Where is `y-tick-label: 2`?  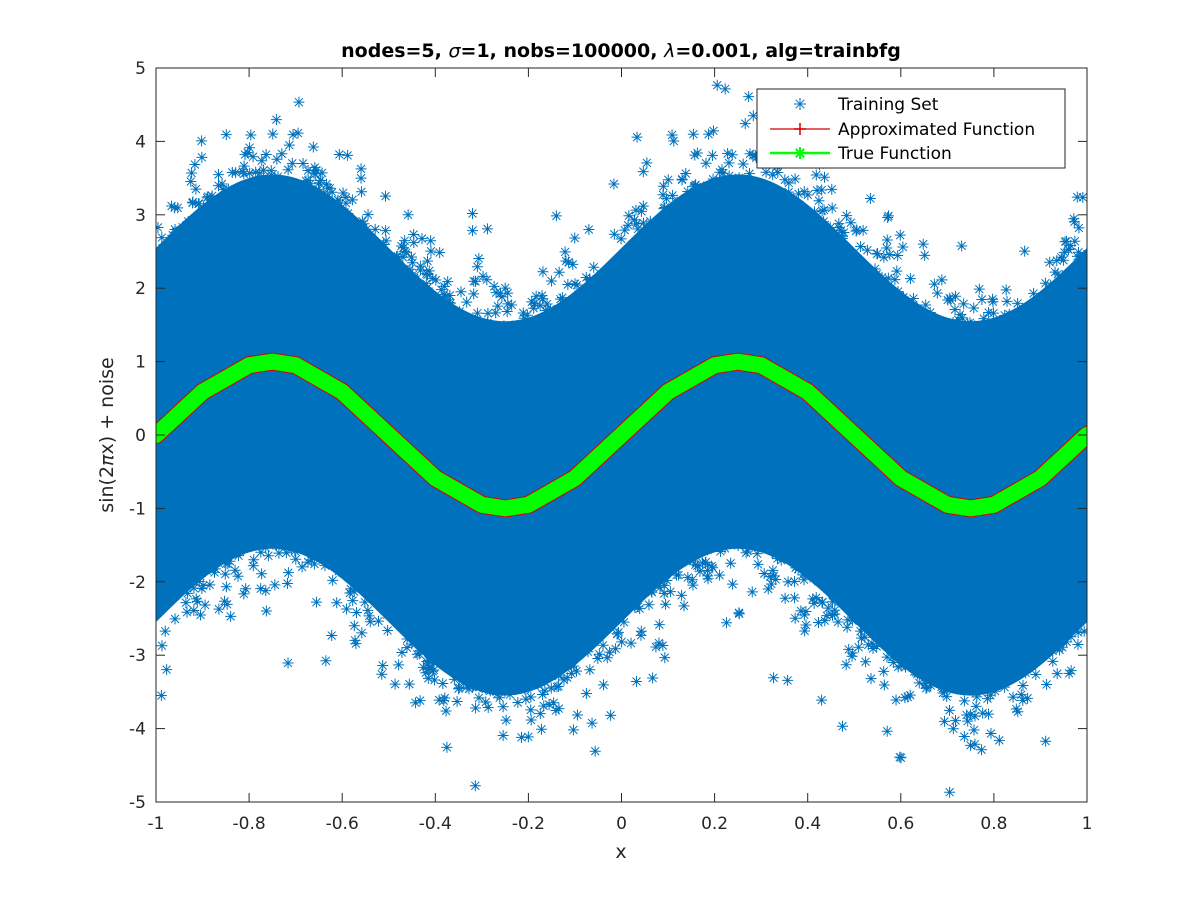 y-tick-label: 2 is located at coordinates (140, 289).